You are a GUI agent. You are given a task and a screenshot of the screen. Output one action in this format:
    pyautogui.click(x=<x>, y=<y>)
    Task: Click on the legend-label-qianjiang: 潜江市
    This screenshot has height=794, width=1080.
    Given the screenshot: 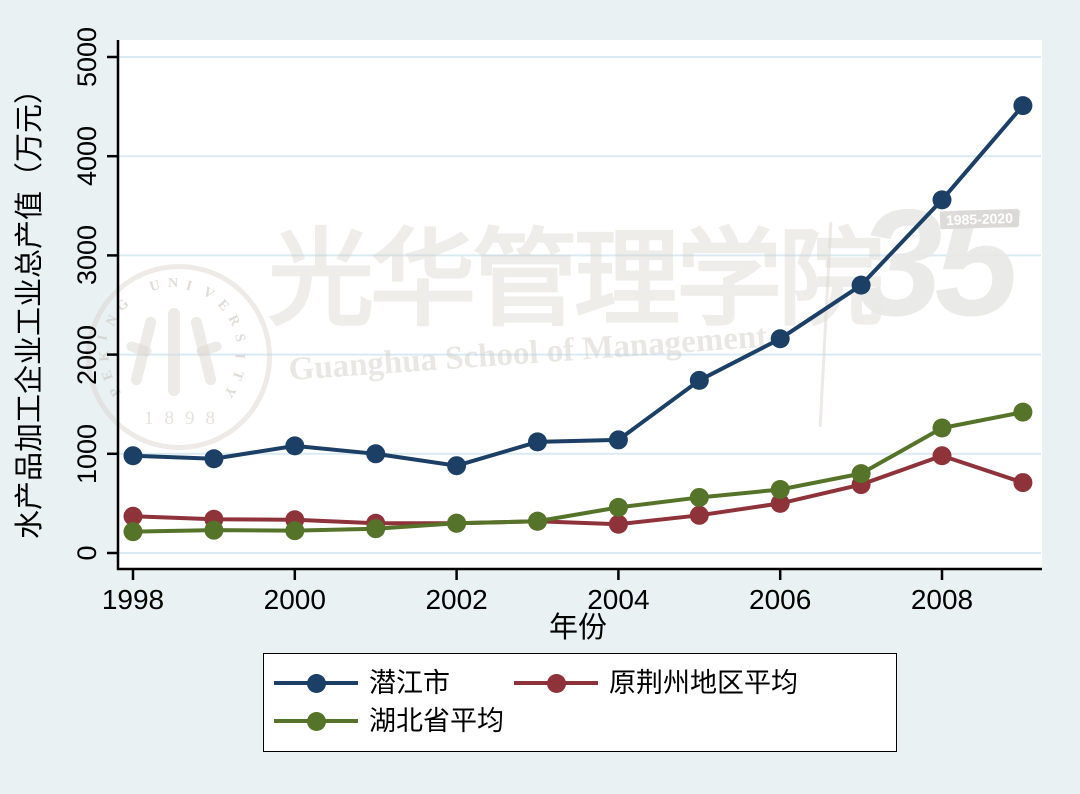 What is the action you would take?
    pyautogui.click(x=409, y=683)
    